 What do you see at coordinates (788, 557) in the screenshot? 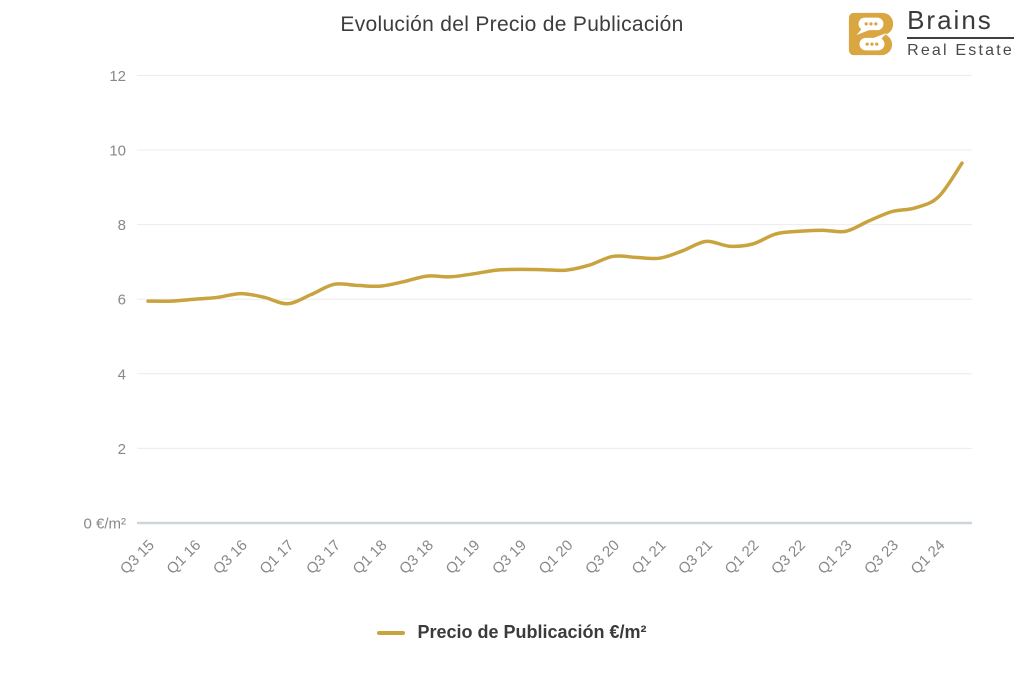
I see `x-axis-tick-label: Q3 22` at bounding box center [788, 557].